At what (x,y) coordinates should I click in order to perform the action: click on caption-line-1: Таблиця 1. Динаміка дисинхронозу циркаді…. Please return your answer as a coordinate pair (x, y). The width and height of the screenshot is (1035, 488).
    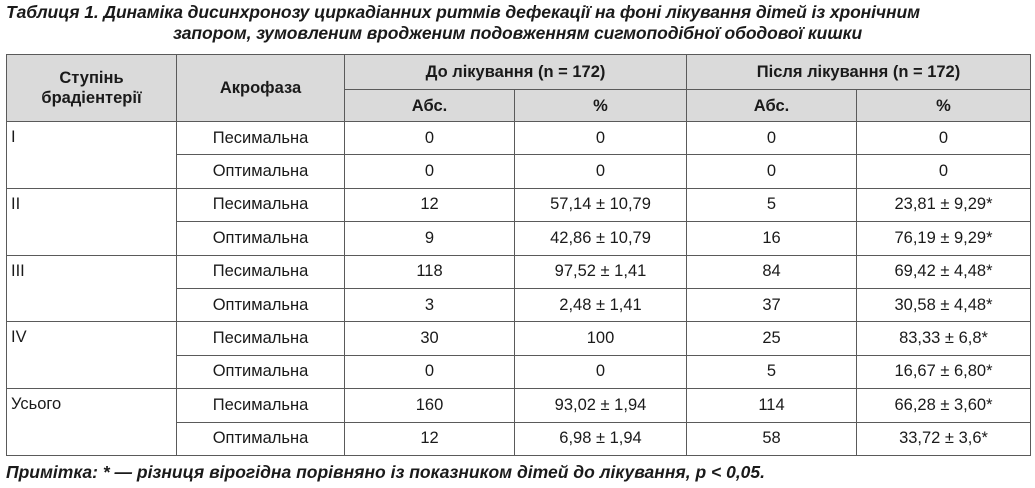
    Looking at the image, I should click on (463, 12).